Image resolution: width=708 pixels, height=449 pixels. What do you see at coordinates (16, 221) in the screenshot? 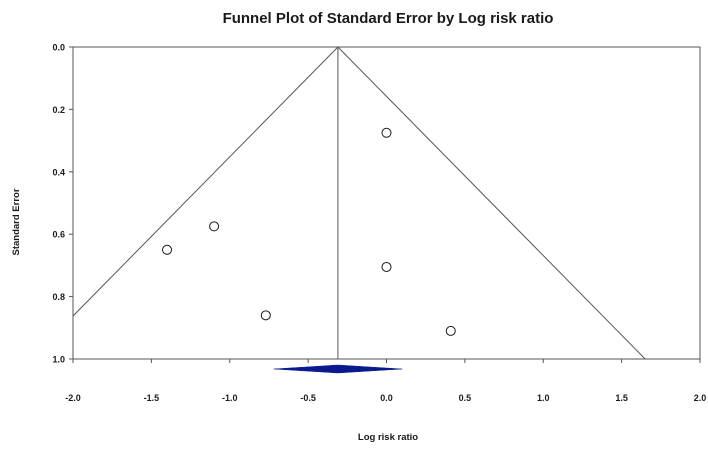
I see `y-axis-label: Standard Error` at bounding box center [16, 221].